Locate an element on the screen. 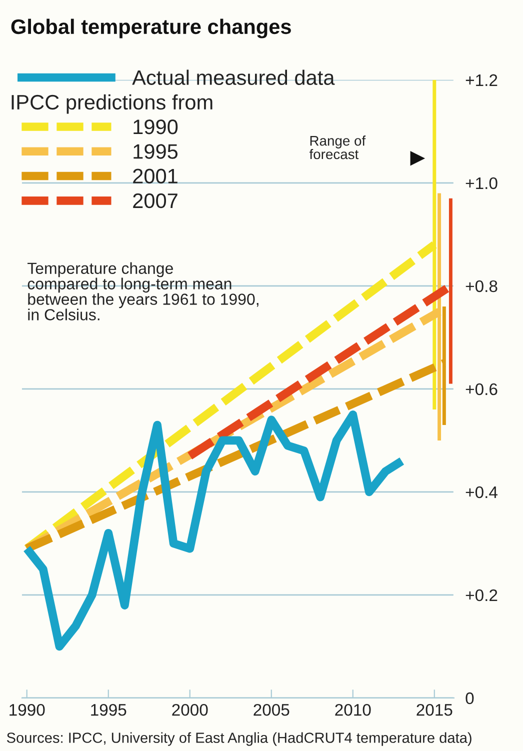 This screenshot has height=751, width=523. legend-label: 2001 is located at coordinates (155, 176).